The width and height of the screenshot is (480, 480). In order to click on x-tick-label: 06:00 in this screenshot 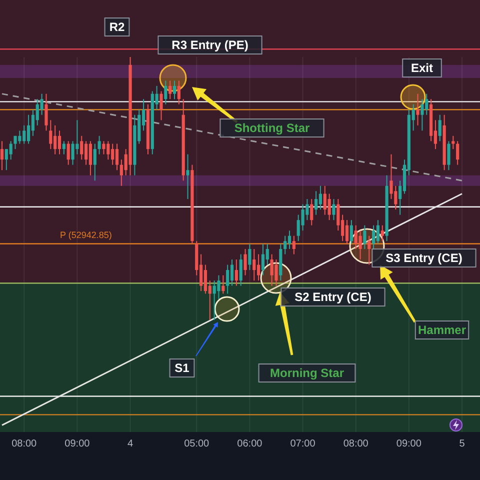, I will do `click(250, 444)`.